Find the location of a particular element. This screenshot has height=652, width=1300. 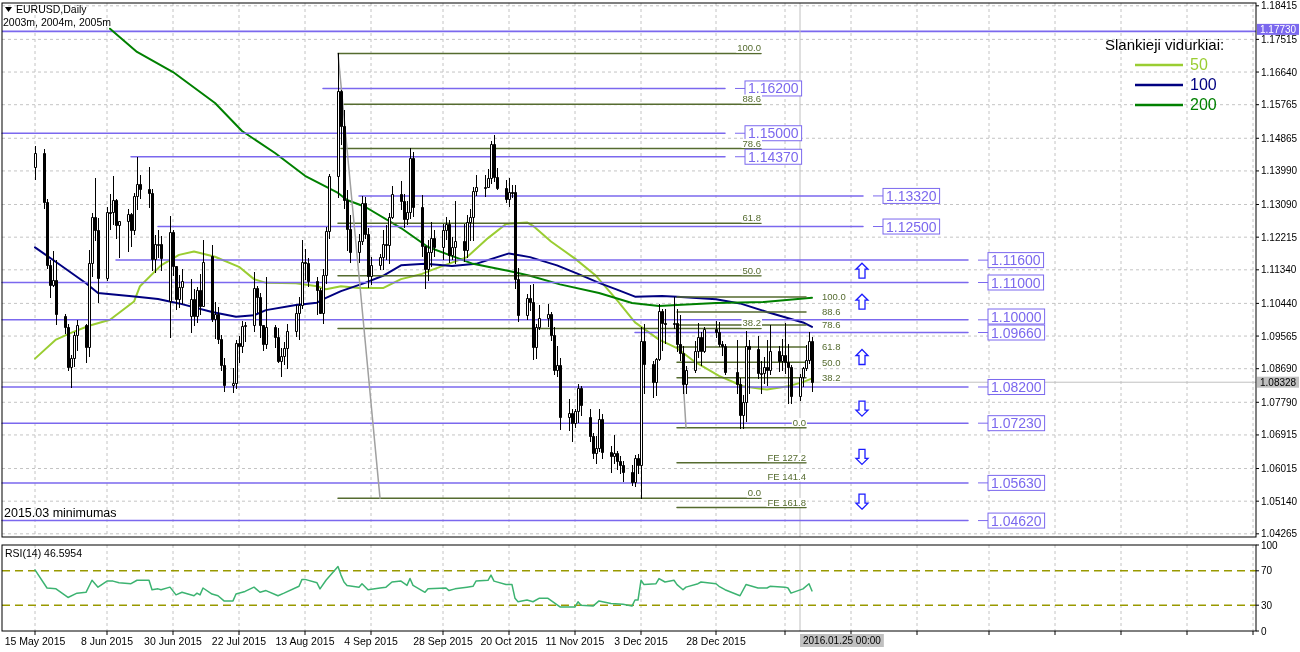

x-tick-label: 15 May 2015 is located at coordinates (35, 641).